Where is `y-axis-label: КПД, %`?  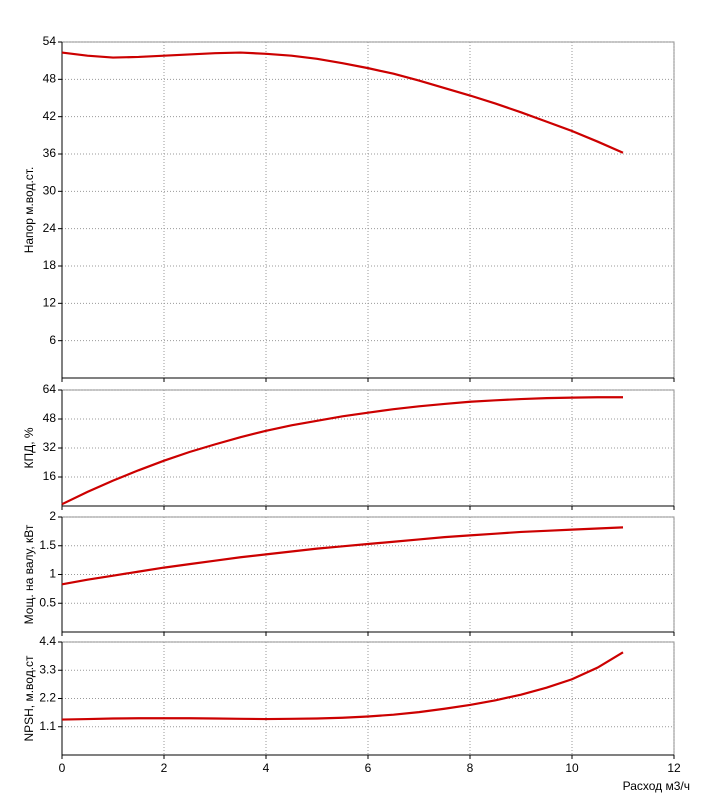
y-axis-label: КПД, % is located at coordinates (29, 447).